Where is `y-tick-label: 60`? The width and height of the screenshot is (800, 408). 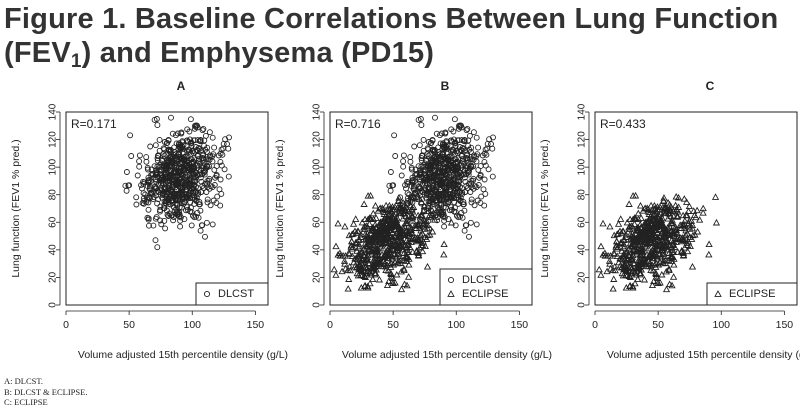
y-tick-label: 60 is located at coordinates (53, 222).